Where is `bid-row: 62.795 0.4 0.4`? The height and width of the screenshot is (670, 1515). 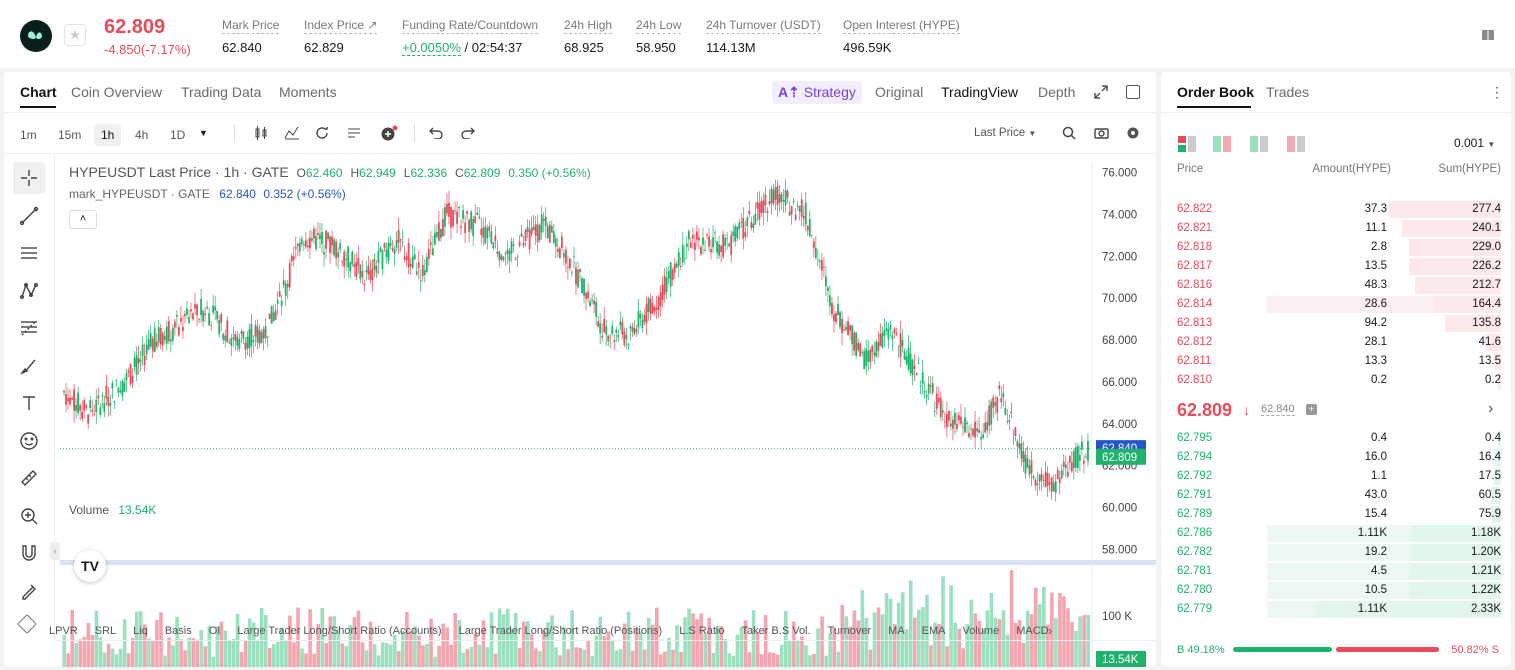 bid-row: 62.795 0.4 0.4 is located at coordinates (1336, 438).